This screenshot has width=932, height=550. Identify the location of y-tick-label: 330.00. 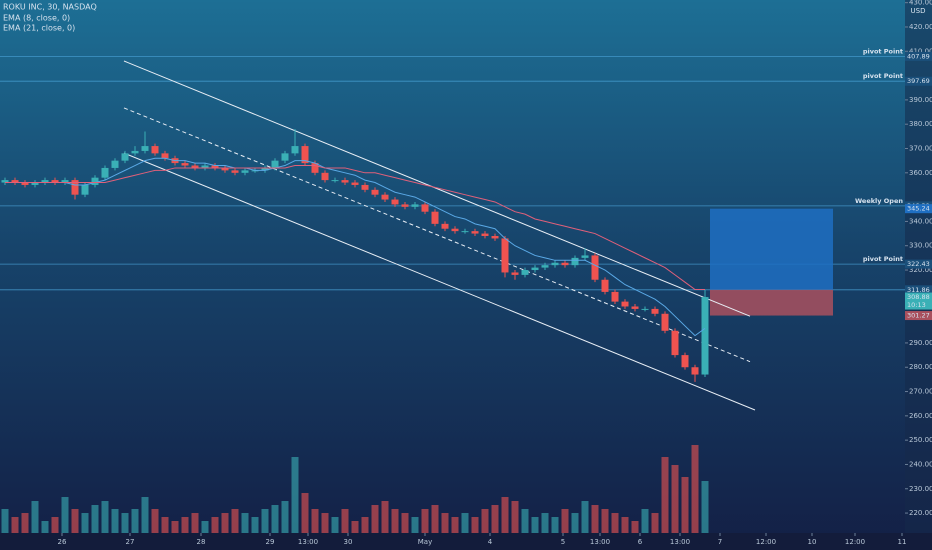
(920, 246).